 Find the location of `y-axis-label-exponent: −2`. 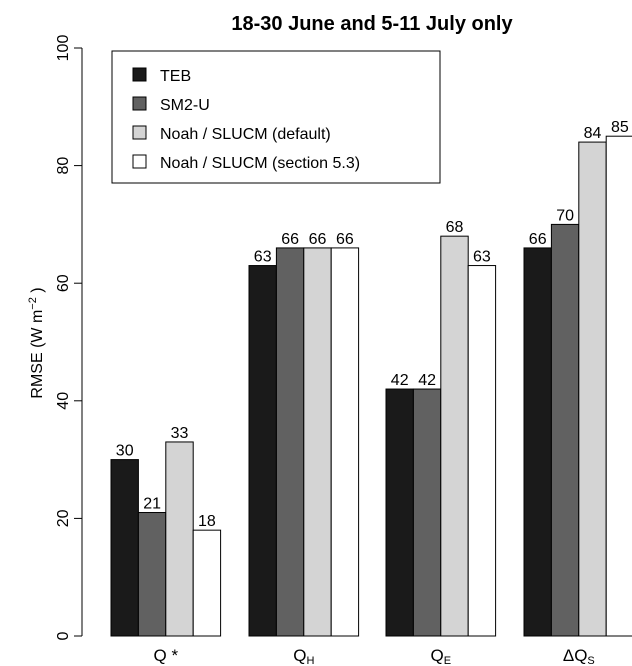

y-axis-label-exponent: −2 is located at coordinates (33, 303).